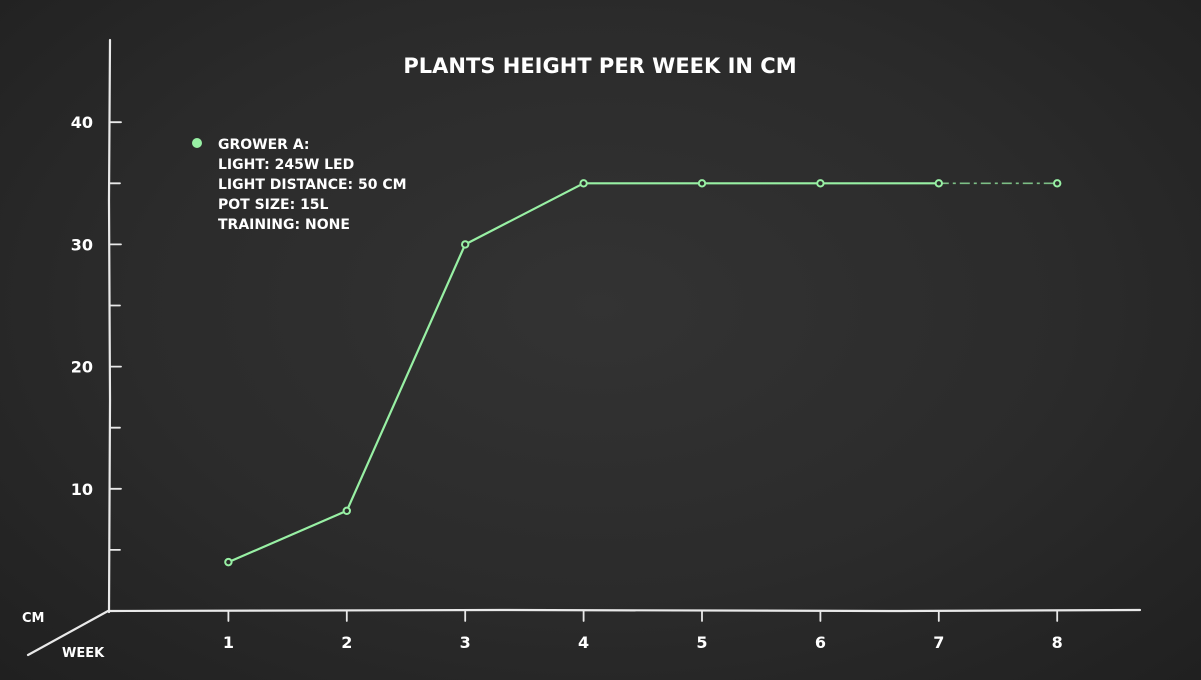  I want to click on x-tick-label: 6, so click(820, 642).